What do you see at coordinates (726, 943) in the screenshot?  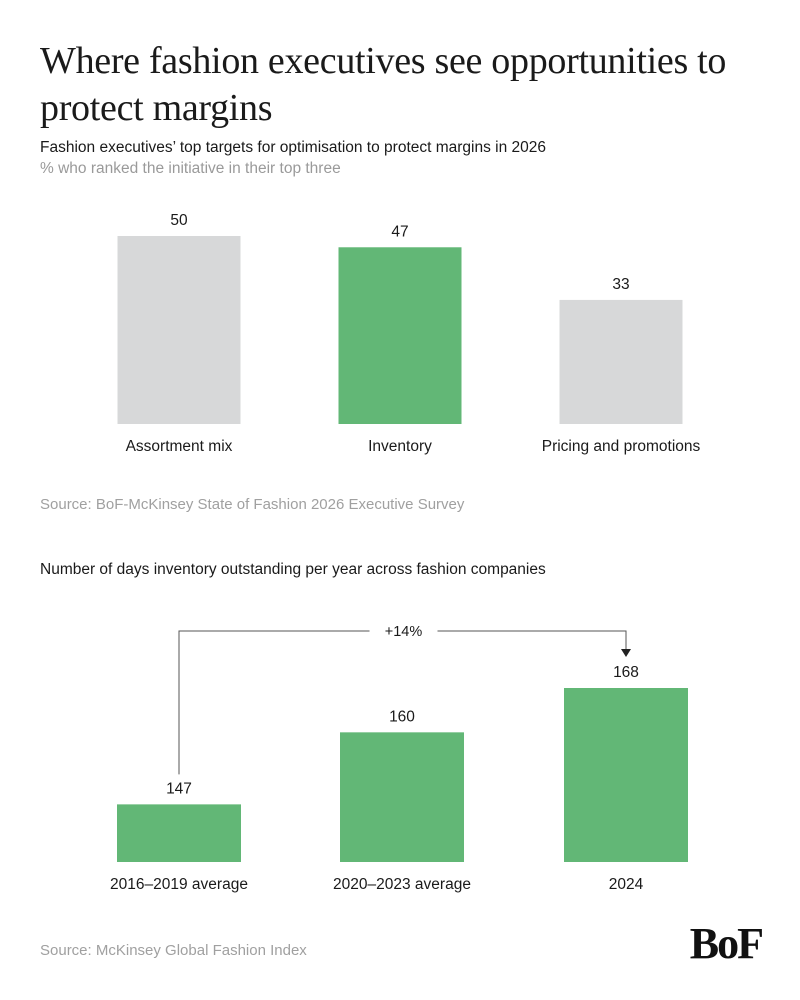 I see `bof-logo: BoF` at bounding box center [726, 943].